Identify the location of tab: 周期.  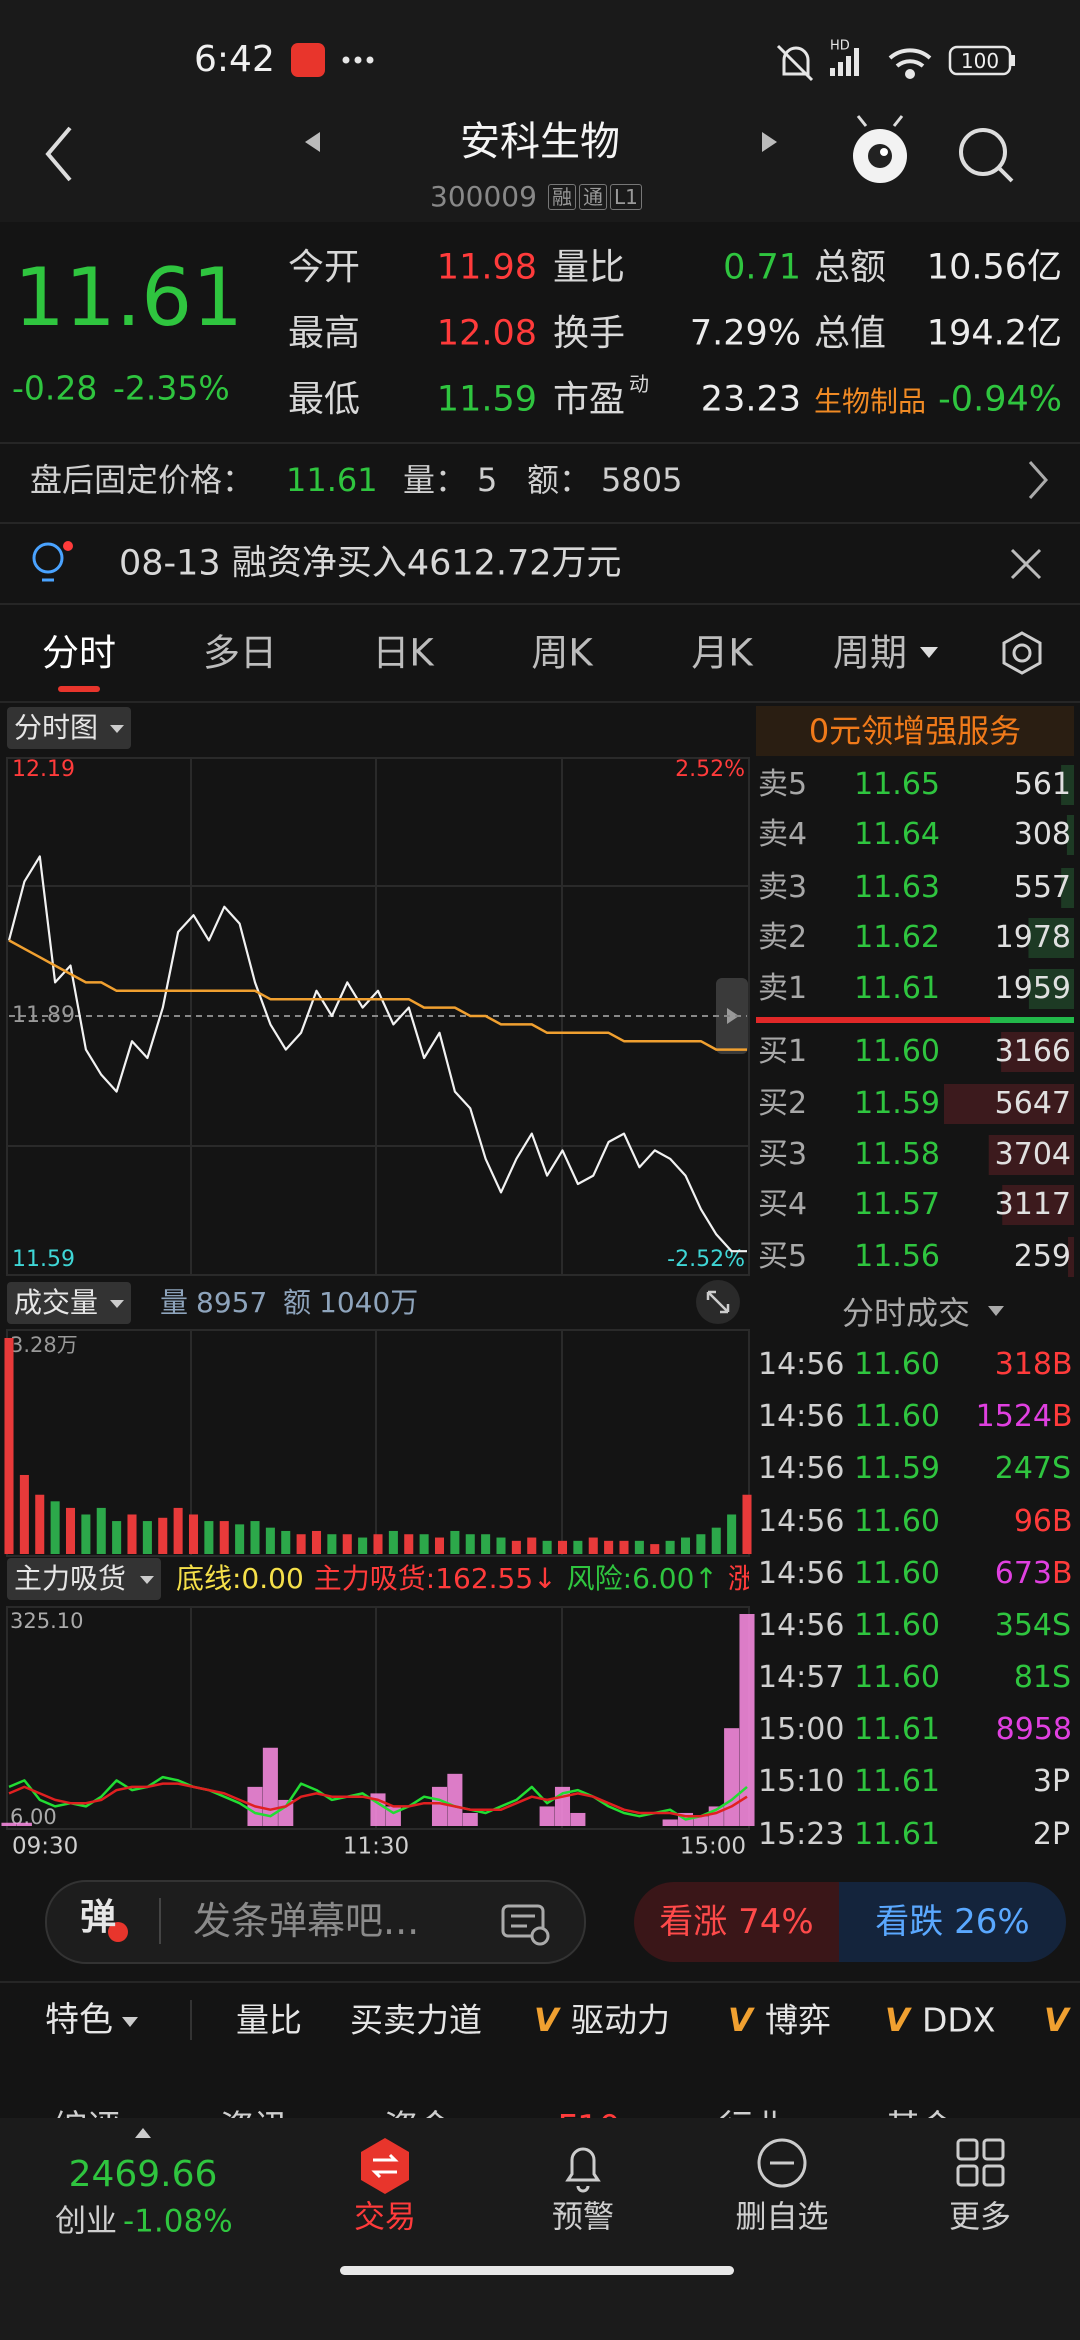
(870, 653).